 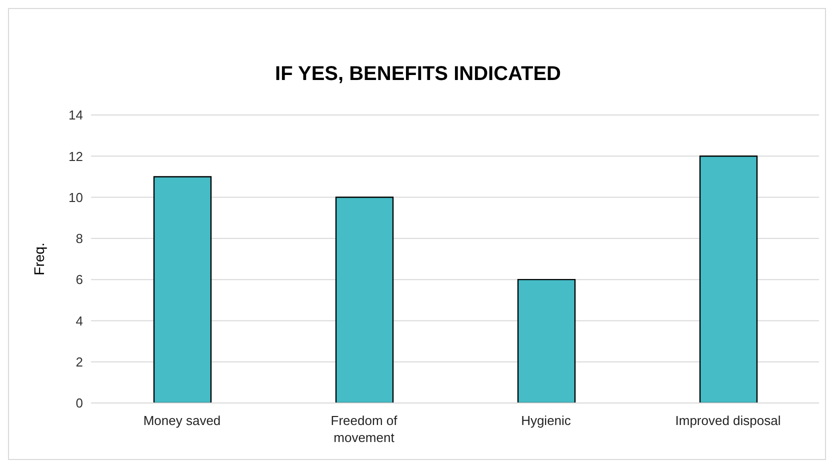 What do you see at coordinates (364, 429) in the screenshot?
I see `x-tick-label: Freedom of movement` at bounding box center [364, 429].